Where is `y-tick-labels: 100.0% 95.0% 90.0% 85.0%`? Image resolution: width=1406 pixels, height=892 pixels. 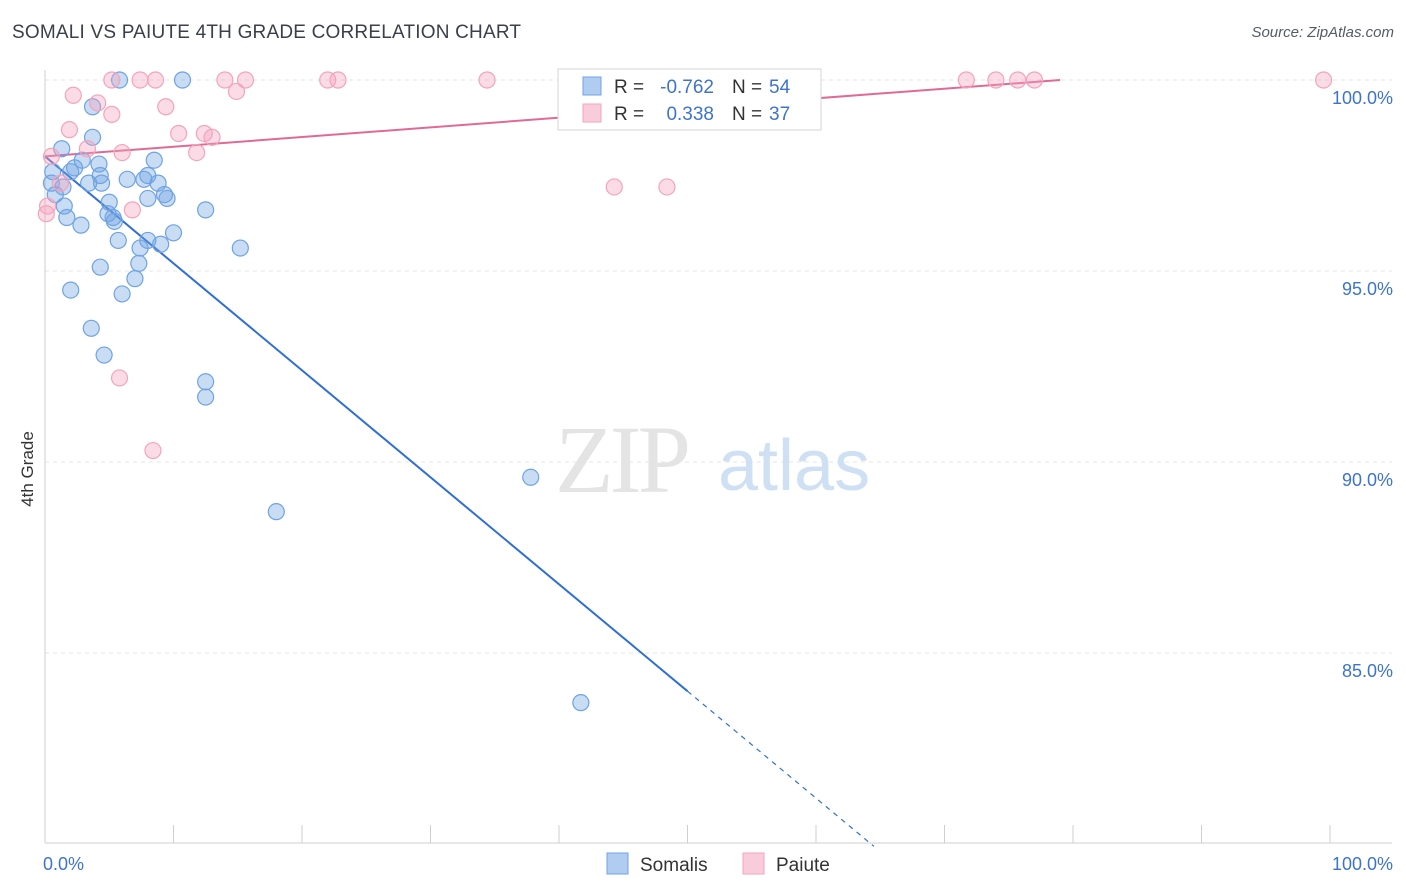
y-tick-labels: 100.0% 95.0% 90.0% 85.0% is located at coordinates (1362, 384).